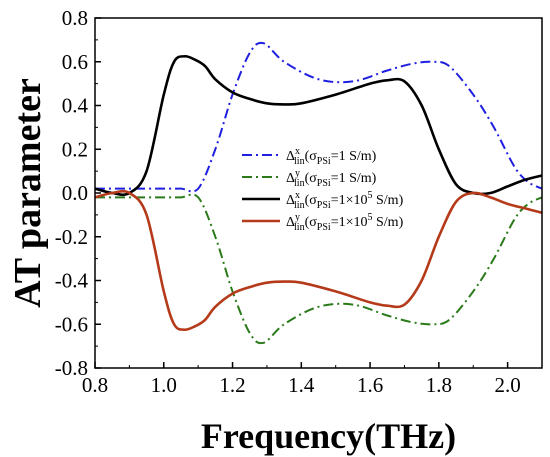  Describe the element at coordinates (71, 324) in the screenshot. I see `y-tick-label: -0.6` at that location.